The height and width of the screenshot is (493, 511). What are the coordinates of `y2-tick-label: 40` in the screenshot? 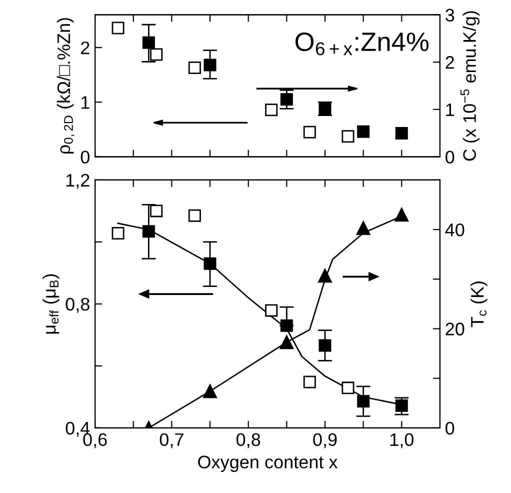 It's located at (454, 229).